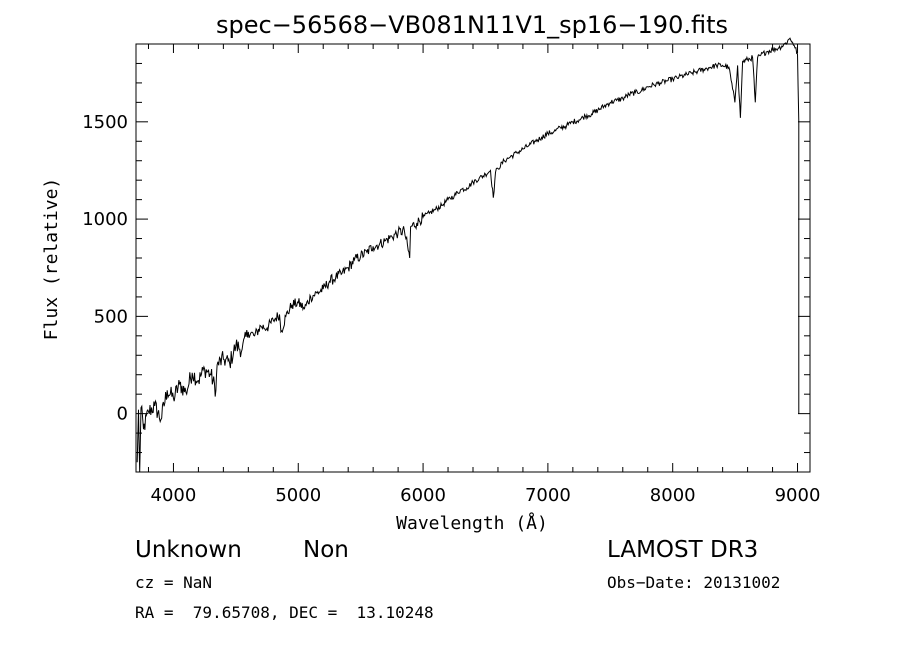 This screenshot has height=649, width=900. Describe the element at coordinates (188, 550) in the screenshot. I see `object-class: Unknown` at that location.